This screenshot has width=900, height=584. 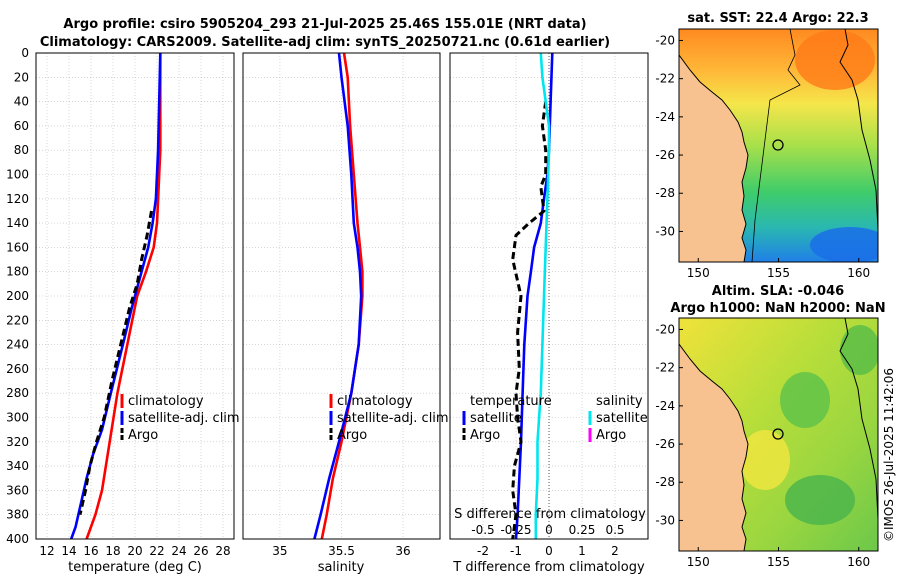 What do you see at coordinates (548, 567) in the screenshot?
I see `difference-xlabel: T difference from climatology` at bounding box center [548, 567].